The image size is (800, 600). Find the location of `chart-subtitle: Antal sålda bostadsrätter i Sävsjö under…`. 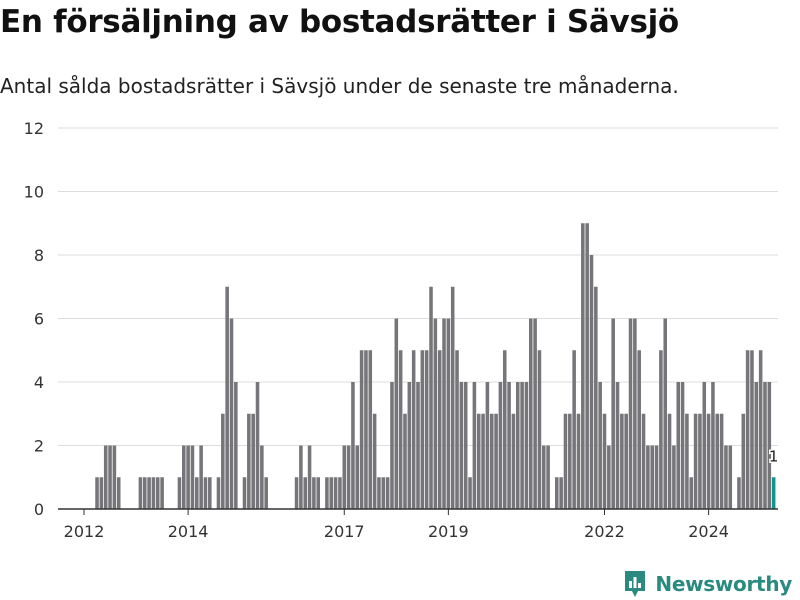

chart-subtitle: Antal sålda bostadsrätter i Sävsjö under… is located at coordinates (339, 86).